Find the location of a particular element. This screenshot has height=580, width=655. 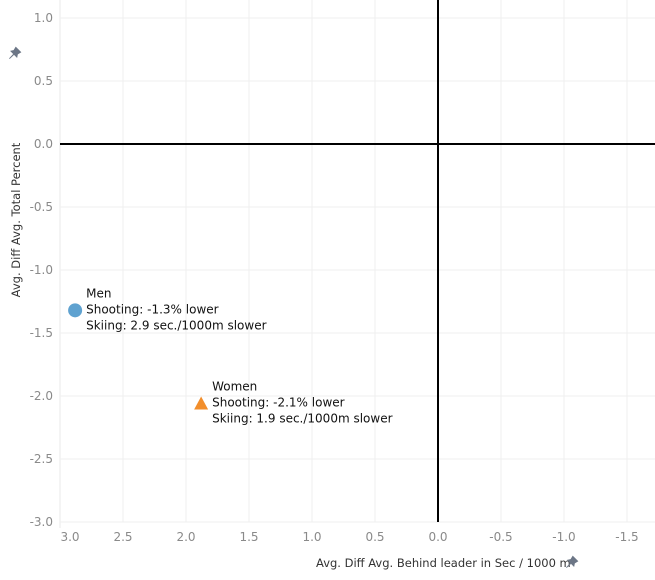

circle-marker is located at coordinates (75, 310).